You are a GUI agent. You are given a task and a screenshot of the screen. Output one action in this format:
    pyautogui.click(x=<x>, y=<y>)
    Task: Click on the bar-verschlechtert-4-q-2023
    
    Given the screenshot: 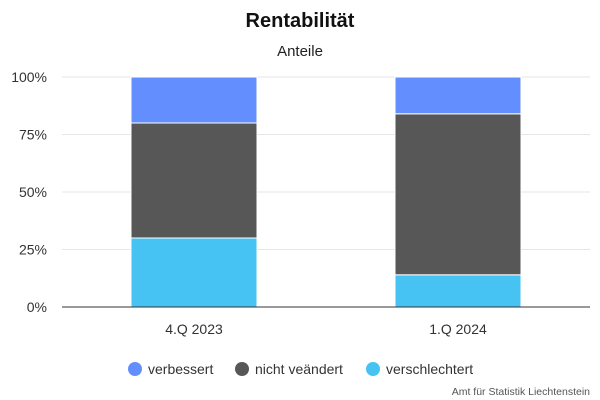 What is the action you would take?
    pyautogui.click(x=194, y=272)
    